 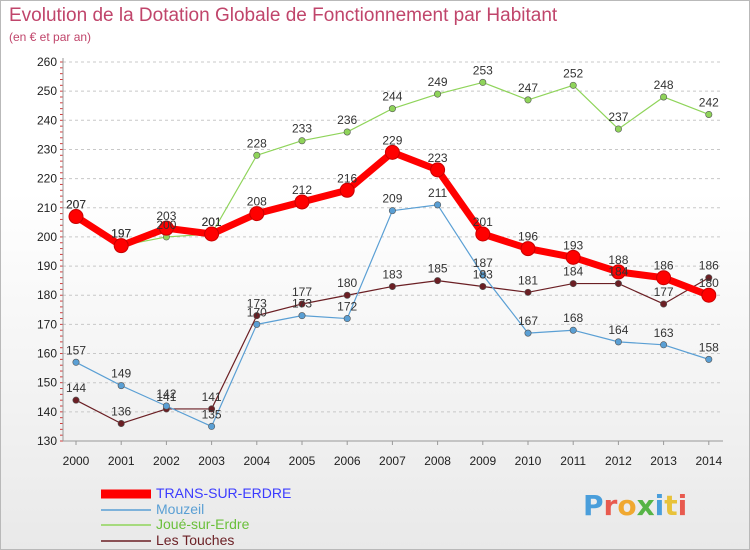 I want to click on y-tick-label: 160, so click(x=47, y=354).